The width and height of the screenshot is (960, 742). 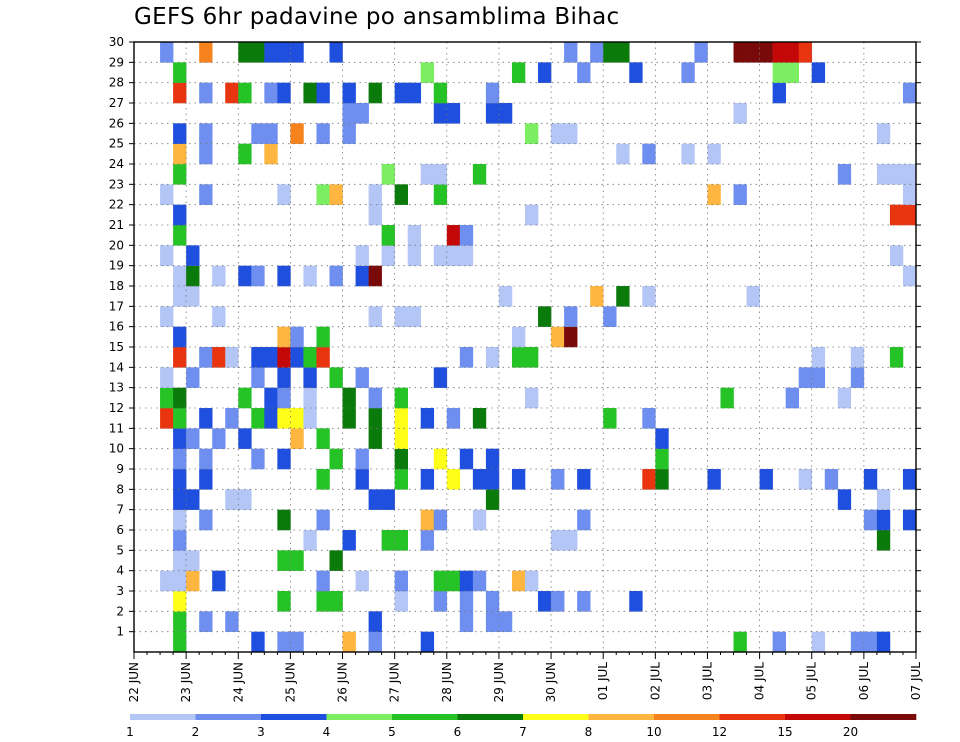 What do you see at coordinates (116, 184) in the screenshot?
I see `y-tick-label: 23` at bounding box center [116, 184].